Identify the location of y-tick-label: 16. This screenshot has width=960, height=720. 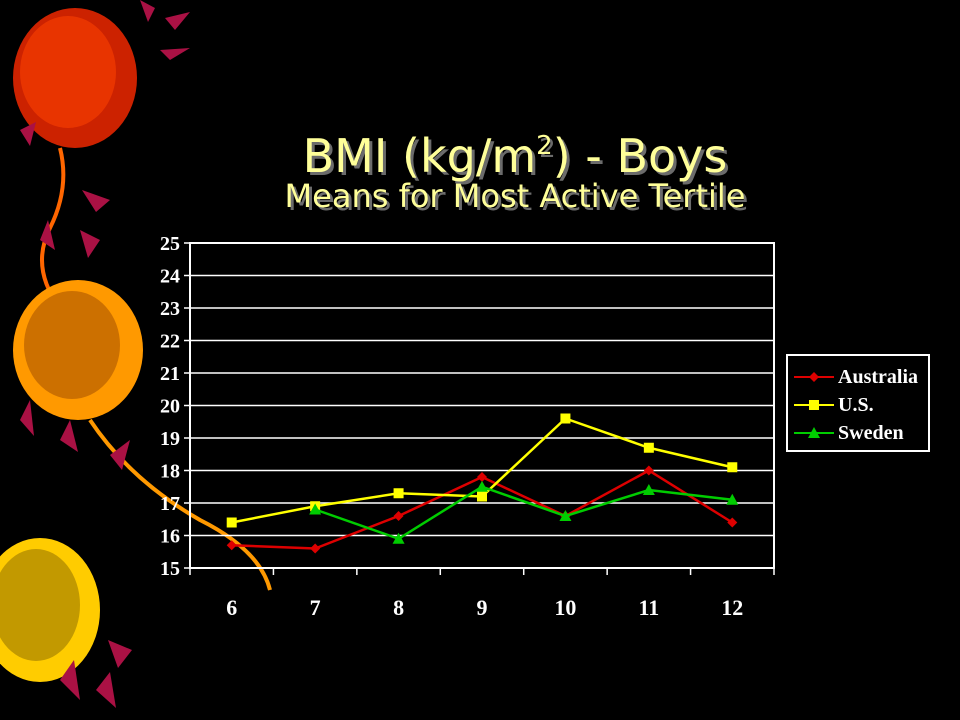
(170, 537).